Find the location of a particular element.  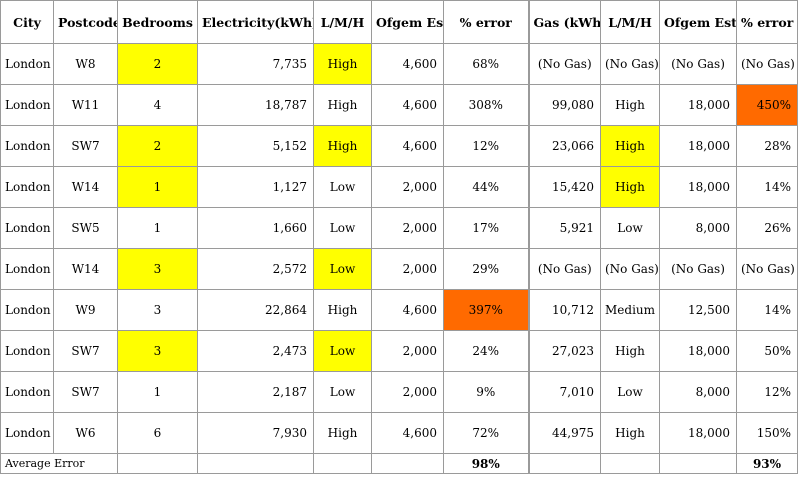

cell-electricity: 7,735 is located at coordinates (255, 64).